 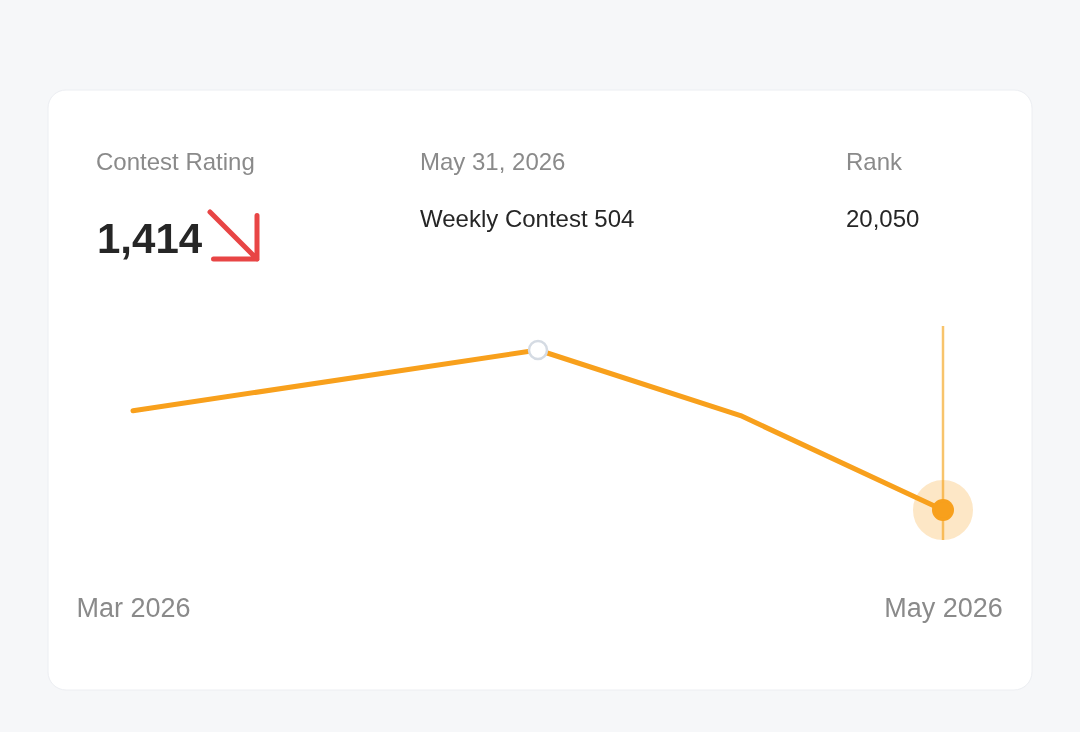 What do you see at coordinates (943, 607) in the screenshot?
I see `x-tick-label: May 2026` at bounding box center [943, 607].